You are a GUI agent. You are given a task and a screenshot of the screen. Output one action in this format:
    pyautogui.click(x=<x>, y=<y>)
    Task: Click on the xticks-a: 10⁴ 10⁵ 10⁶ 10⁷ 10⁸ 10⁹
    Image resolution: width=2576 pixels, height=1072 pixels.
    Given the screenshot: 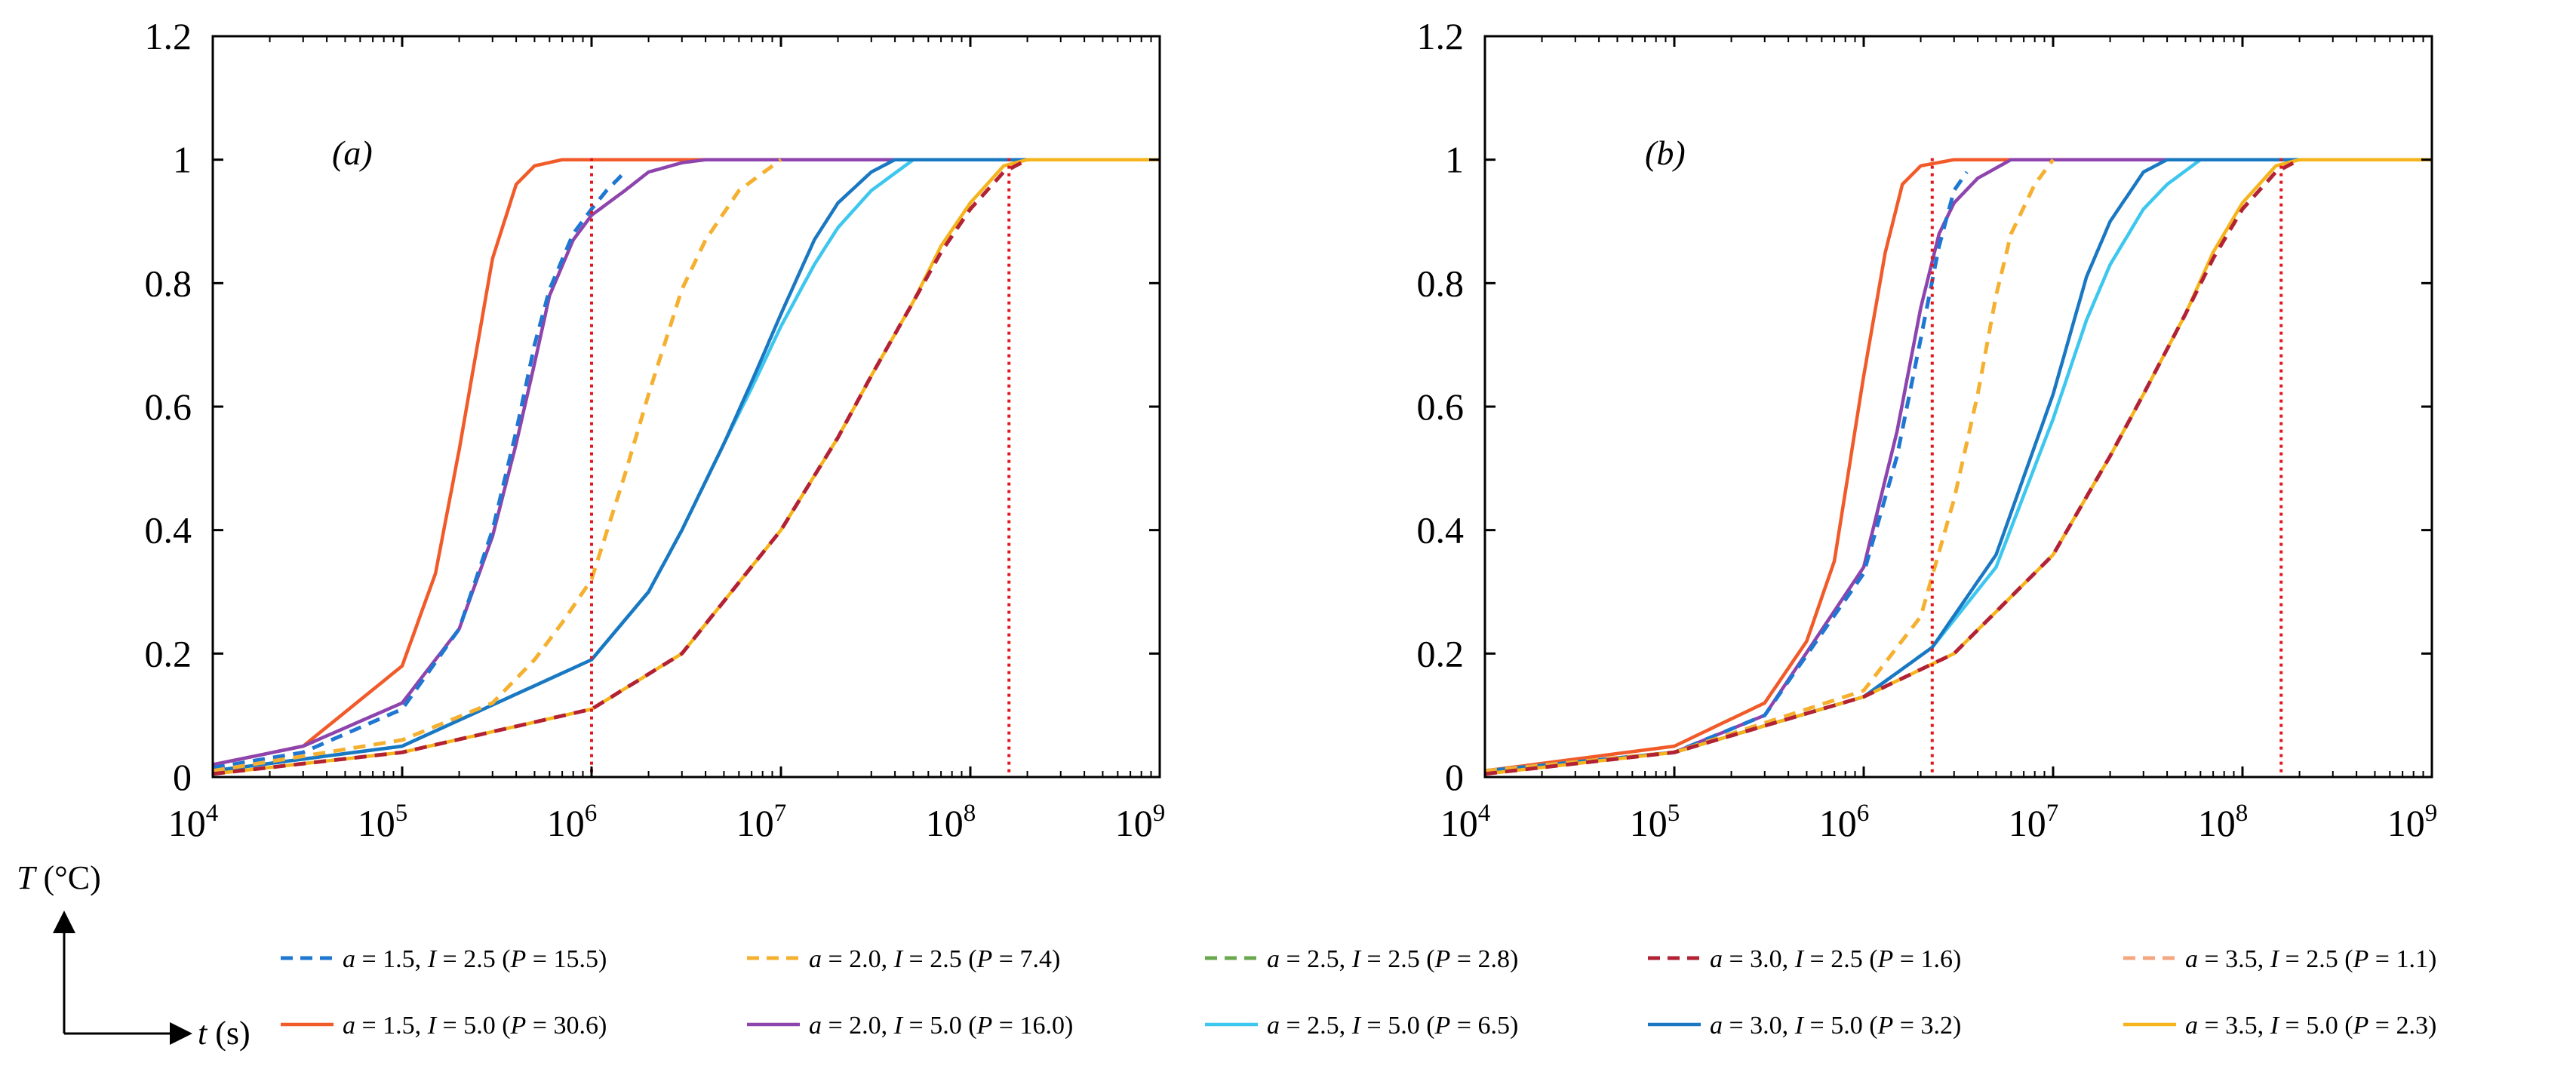 What is the action you would take?
    pyautogui.click(x=667, y=822)
    